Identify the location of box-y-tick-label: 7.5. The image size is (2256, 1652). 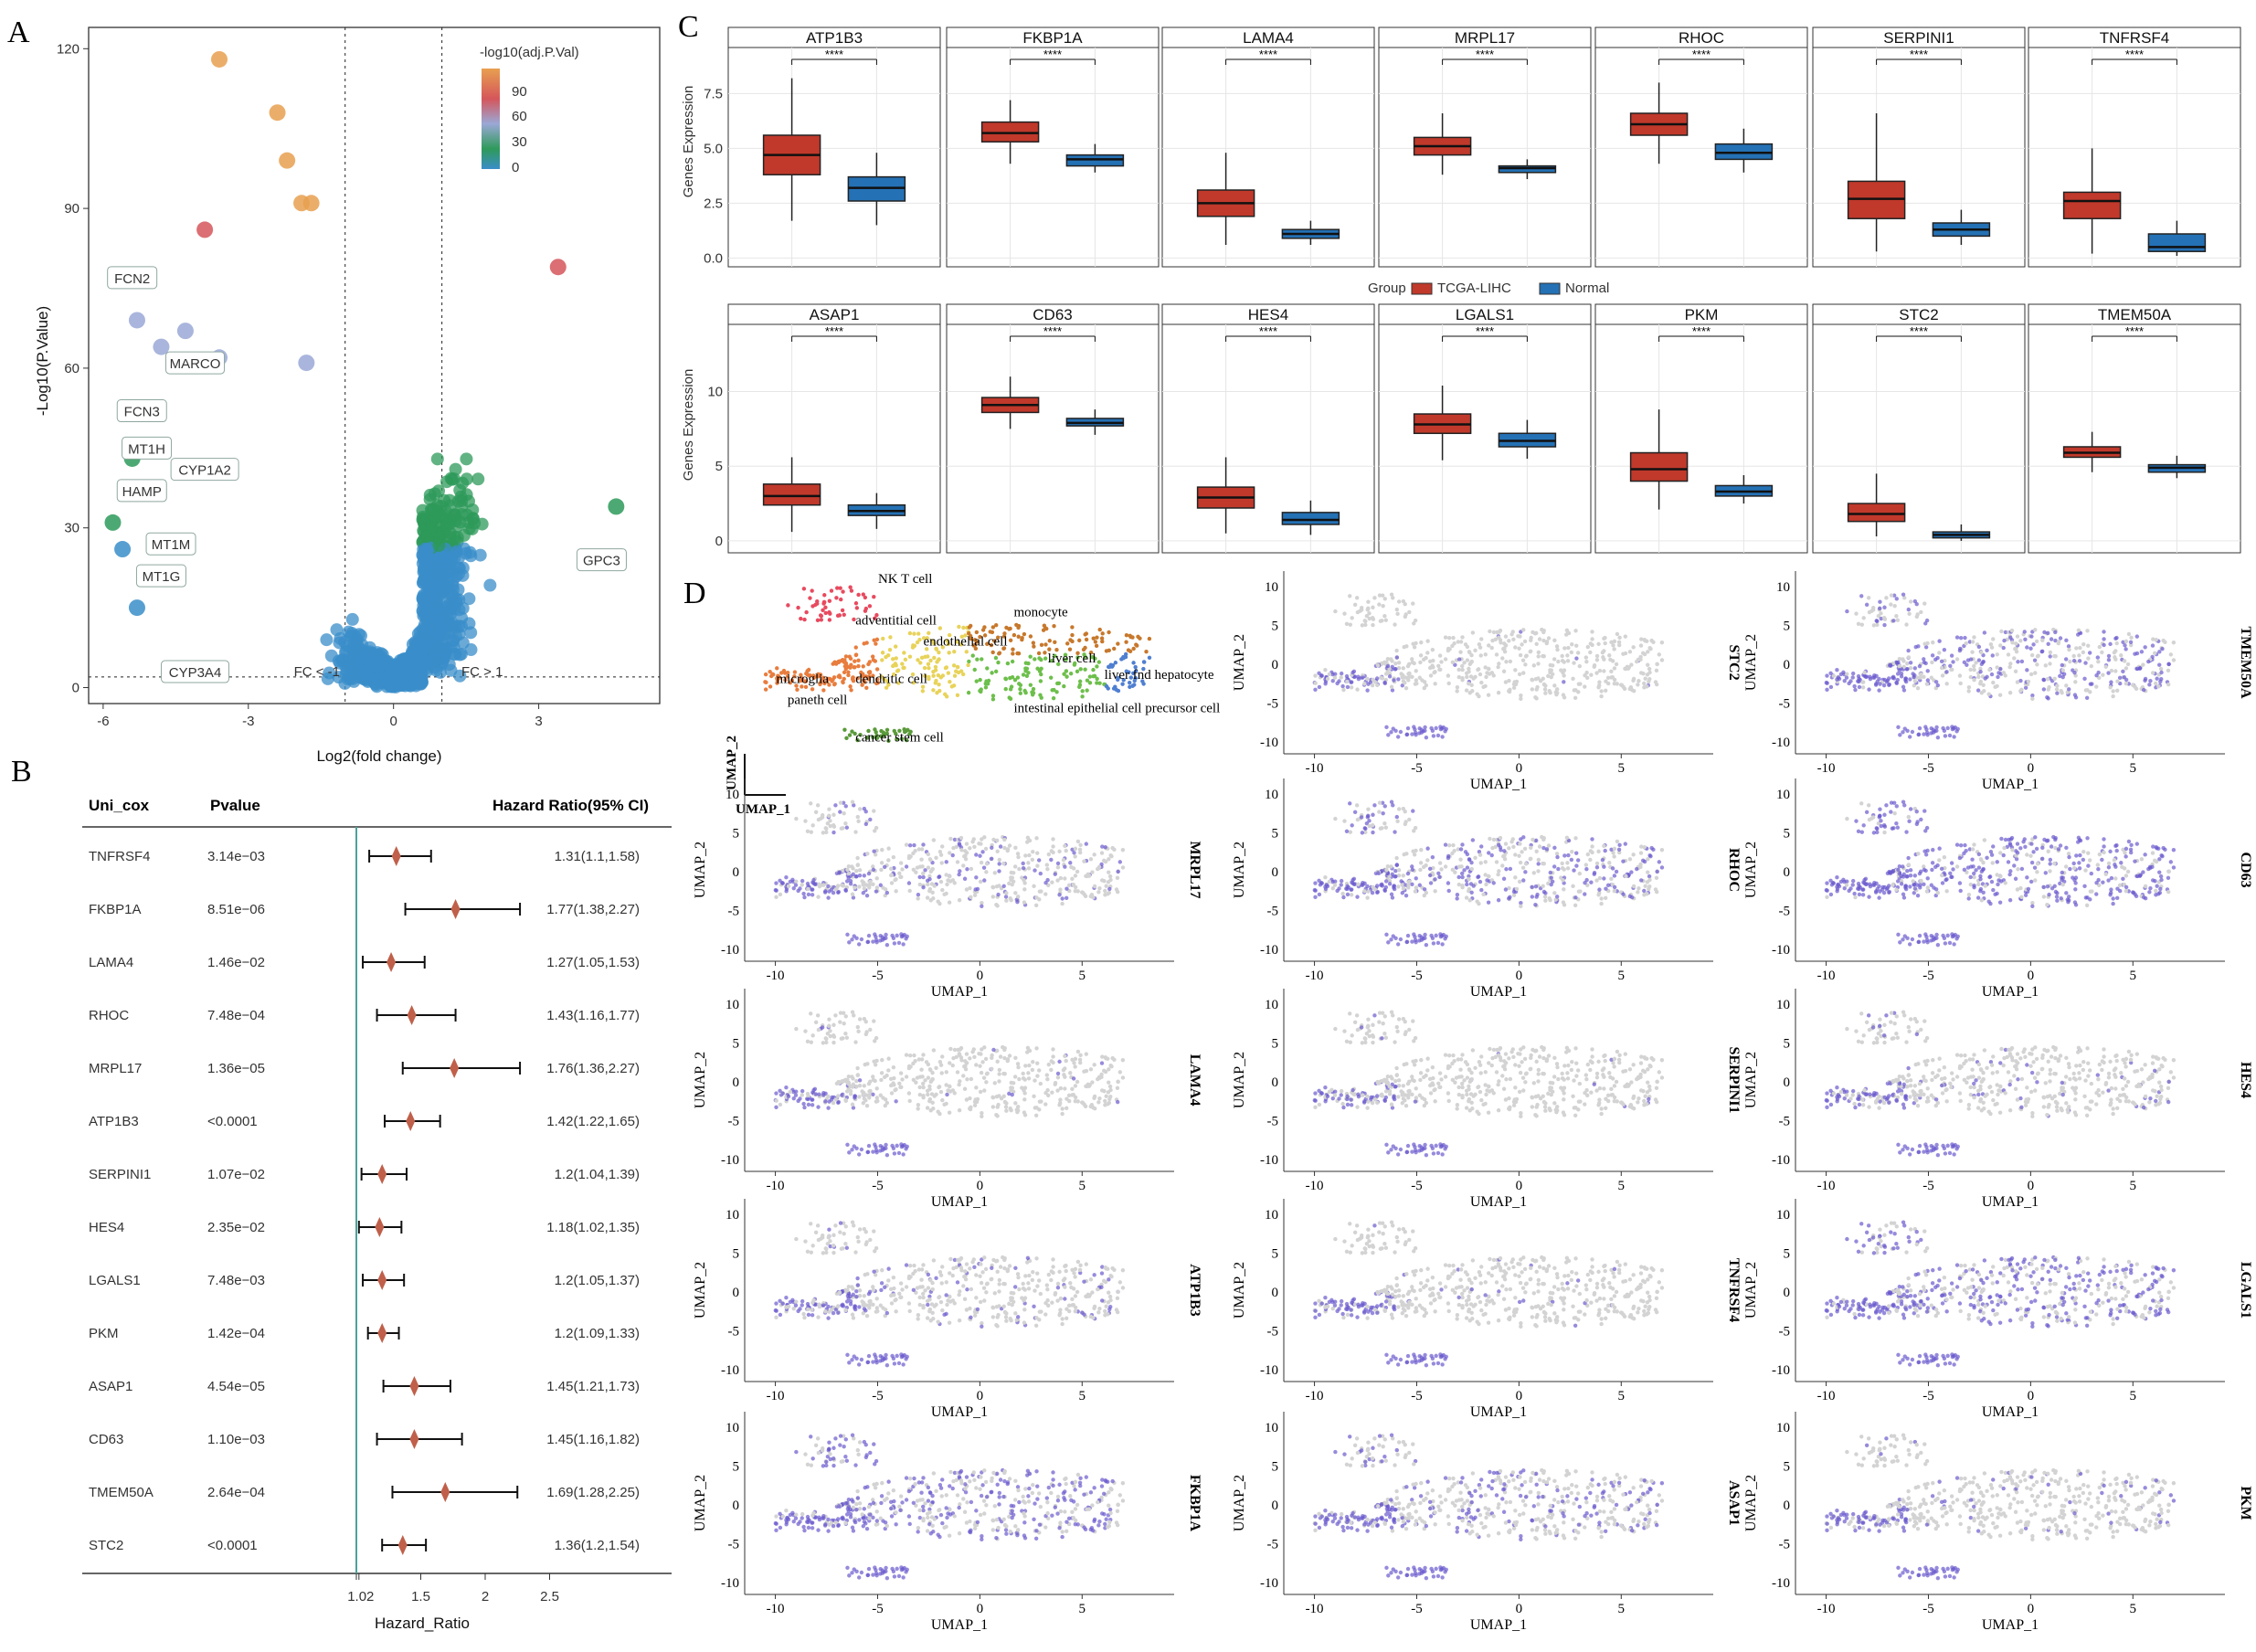
(713, 94).